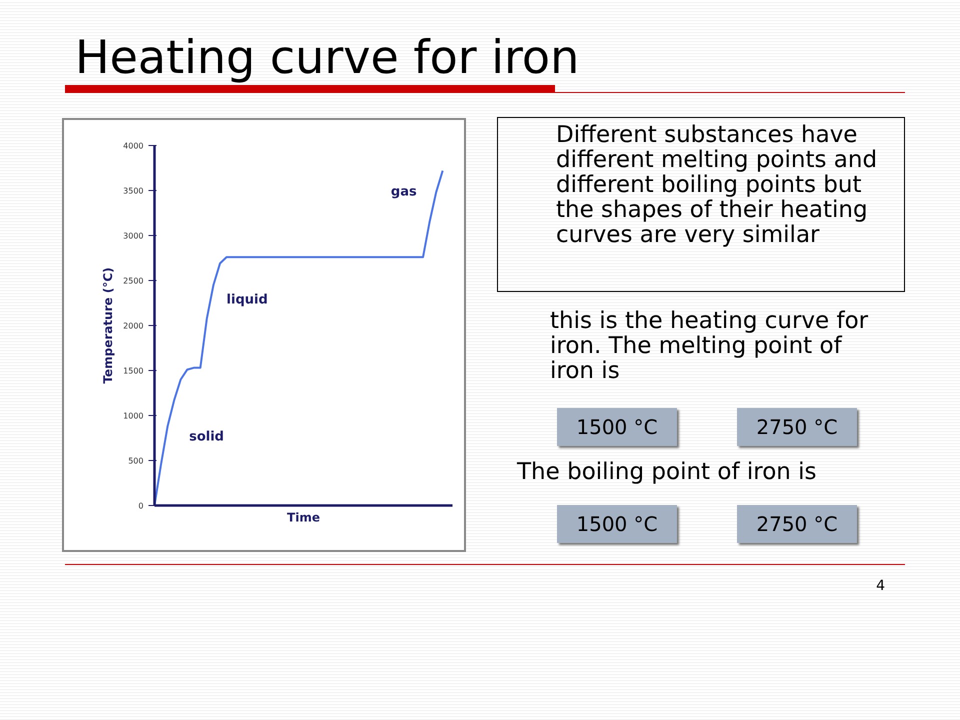 This screenshot has height=720, width=960. I want to click on text: 4, so click(880, 586).